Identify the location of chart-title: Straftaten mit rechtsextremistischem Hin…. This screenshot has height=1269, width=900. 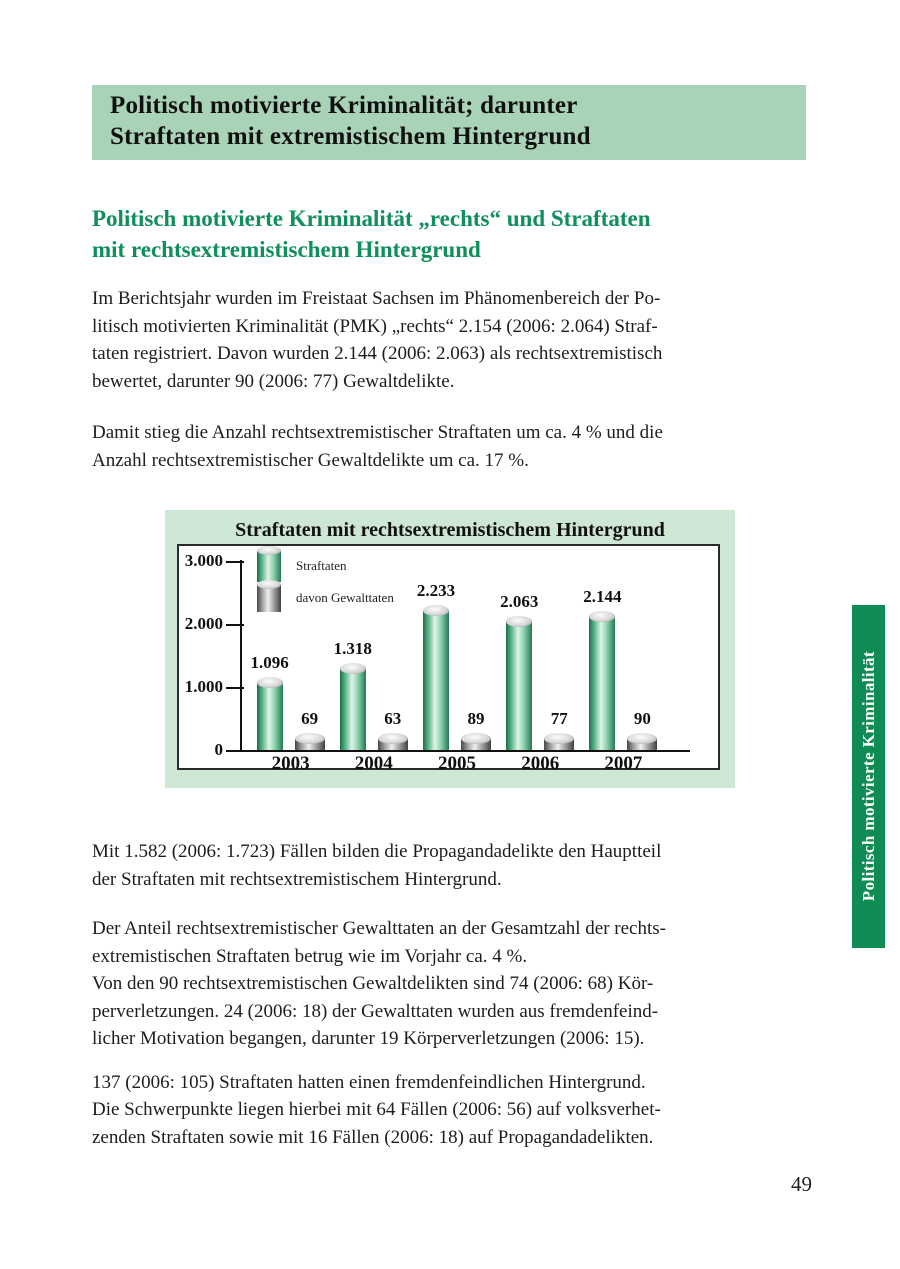
(450, 530).